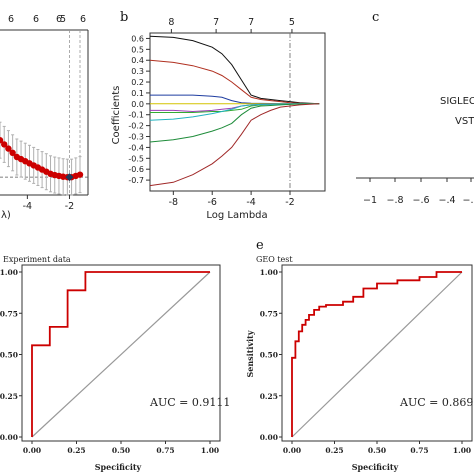 This screenshot has height=474, width=474. Describe the element at coordinates (375, 467) in the screenshot. I see `panel-e-x-label: Specificity` at that location.